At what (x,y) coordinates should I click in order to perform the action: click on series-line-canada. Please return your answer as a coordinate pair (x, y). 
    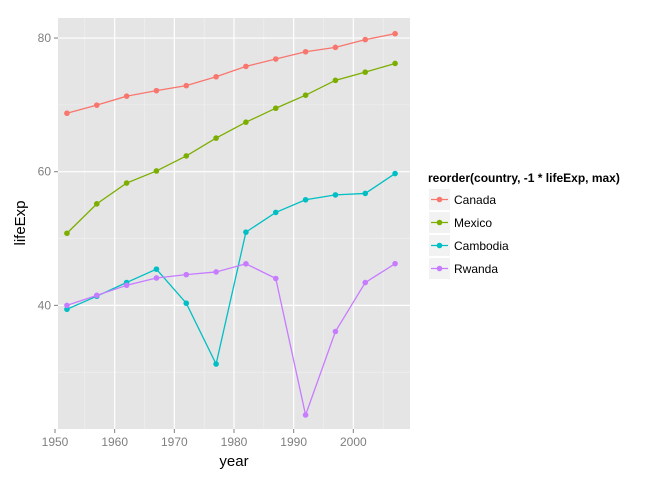
    Looking at the image, I should click on (231, 73).